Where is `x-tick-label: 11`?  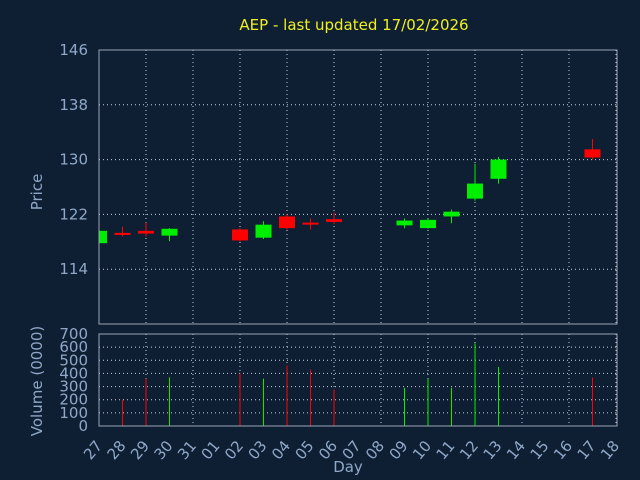
x-tick-label: 11 is located at coordinates (446, 450).